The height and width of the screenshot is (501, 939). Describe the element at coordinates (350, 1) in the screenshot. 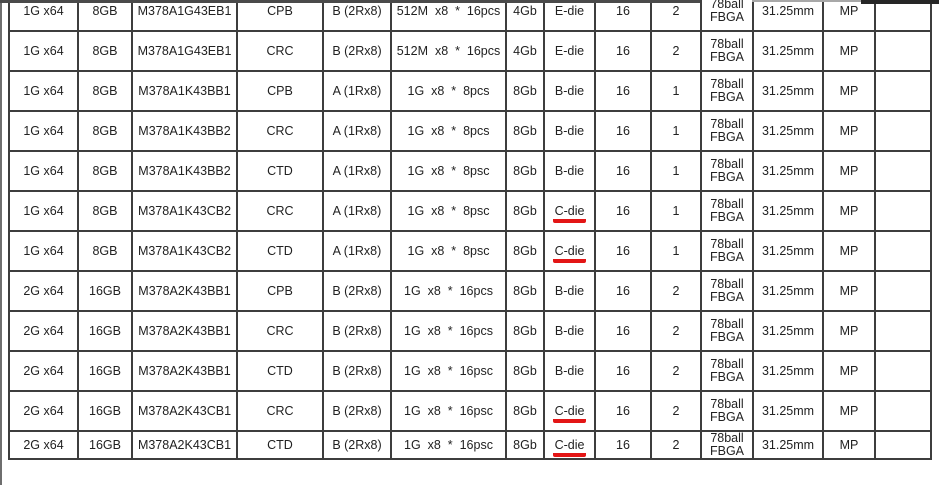

I see `cropped-top-border` at that location.